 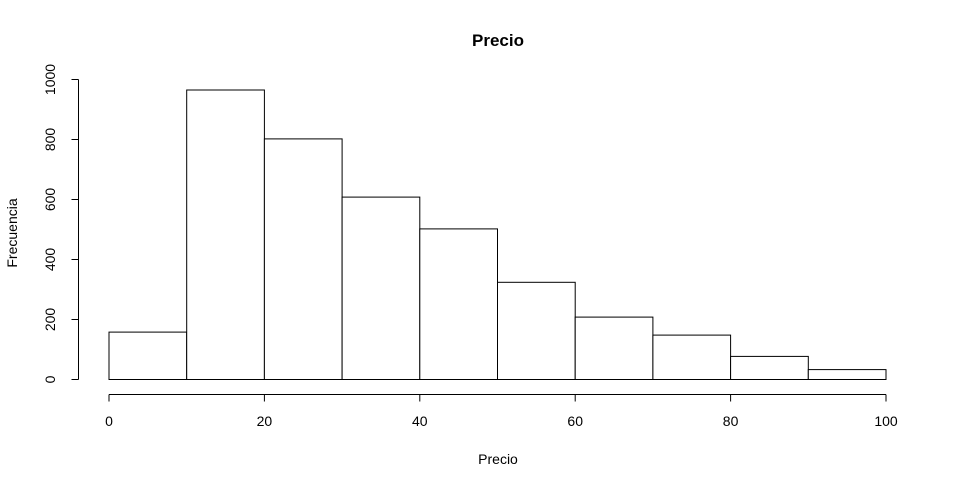 I want to click on y-tick-label: 800, so click(x=50, y=140).